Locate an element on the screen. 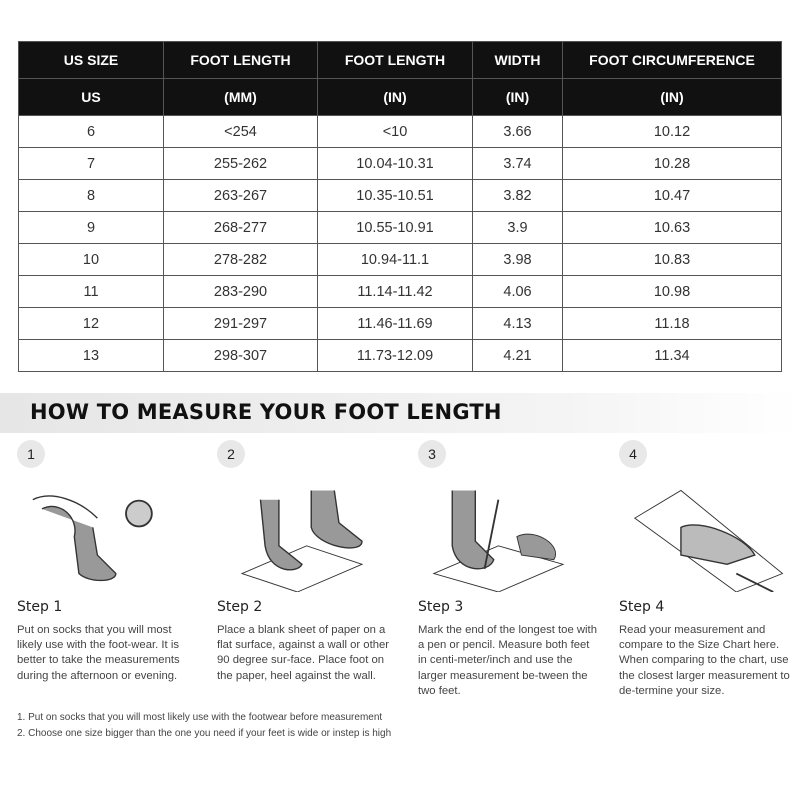  table-row: 13 298-307 11.73-12.09 4.21 11.34 is located at coordinates (400, 355).